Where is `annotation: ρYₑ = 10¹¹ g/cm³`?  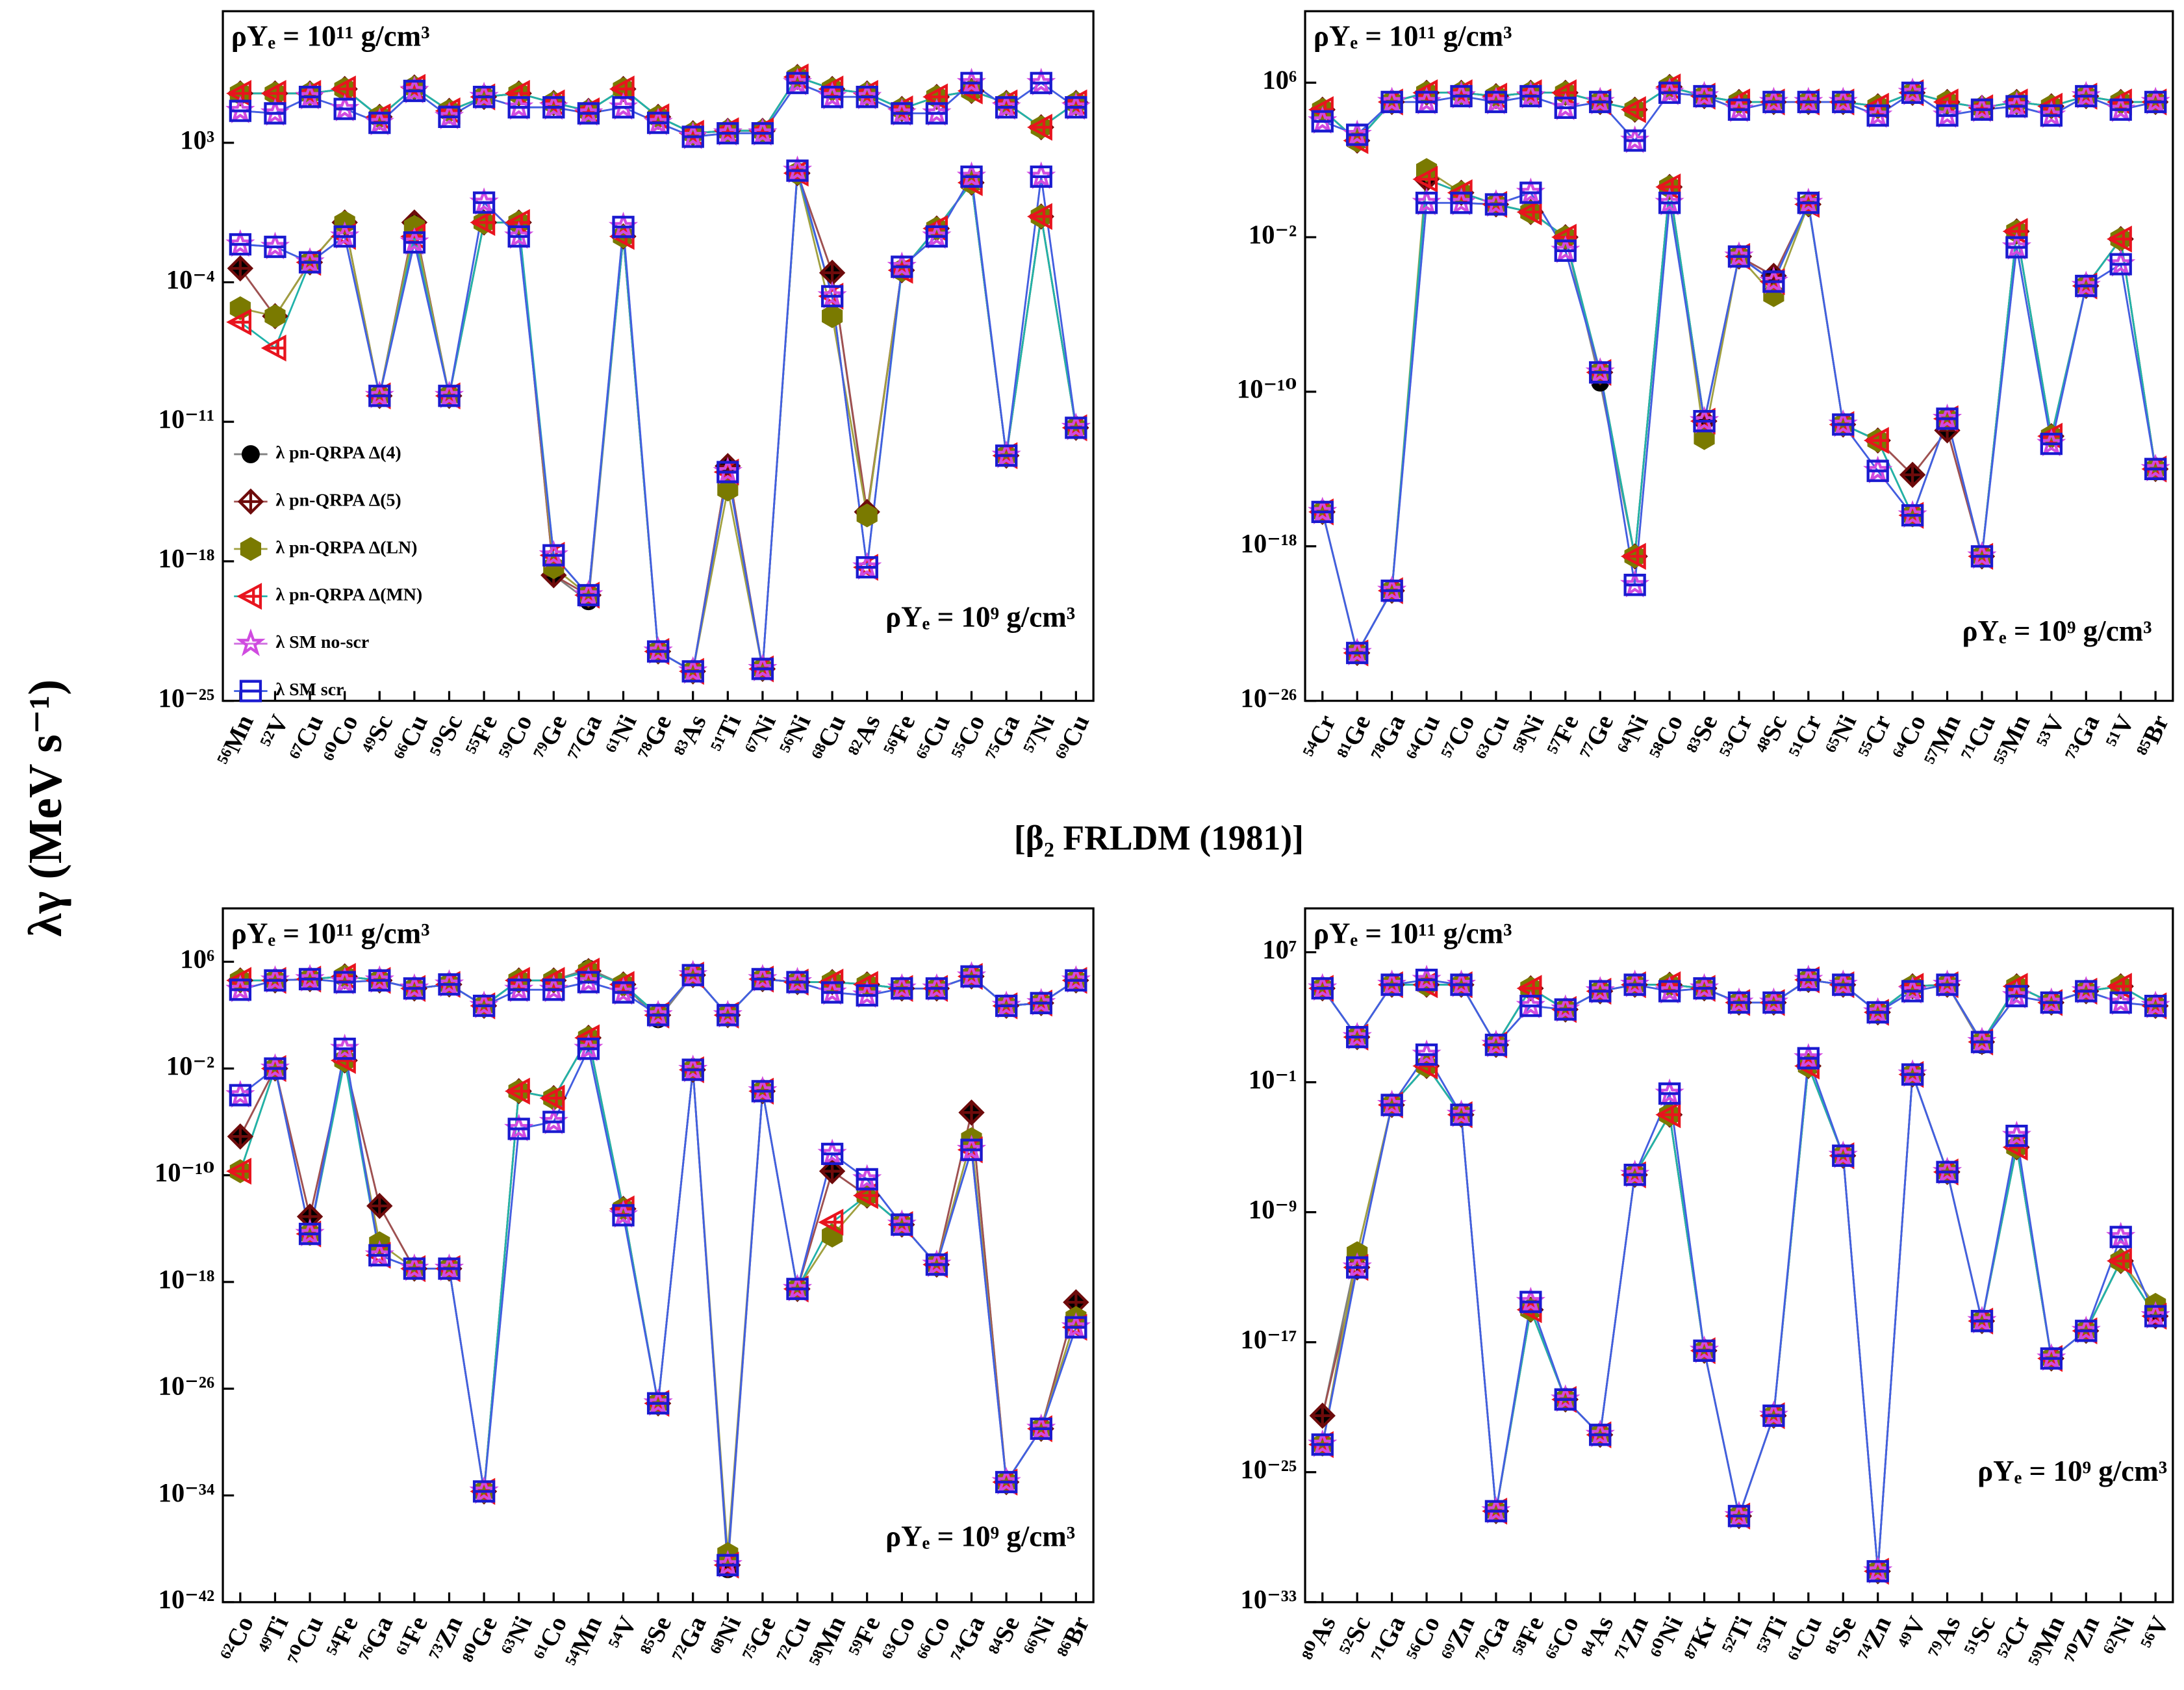
annotation: ρYₑ = 10¹¹ g/cm³ is located at coordinates (1413, 933).